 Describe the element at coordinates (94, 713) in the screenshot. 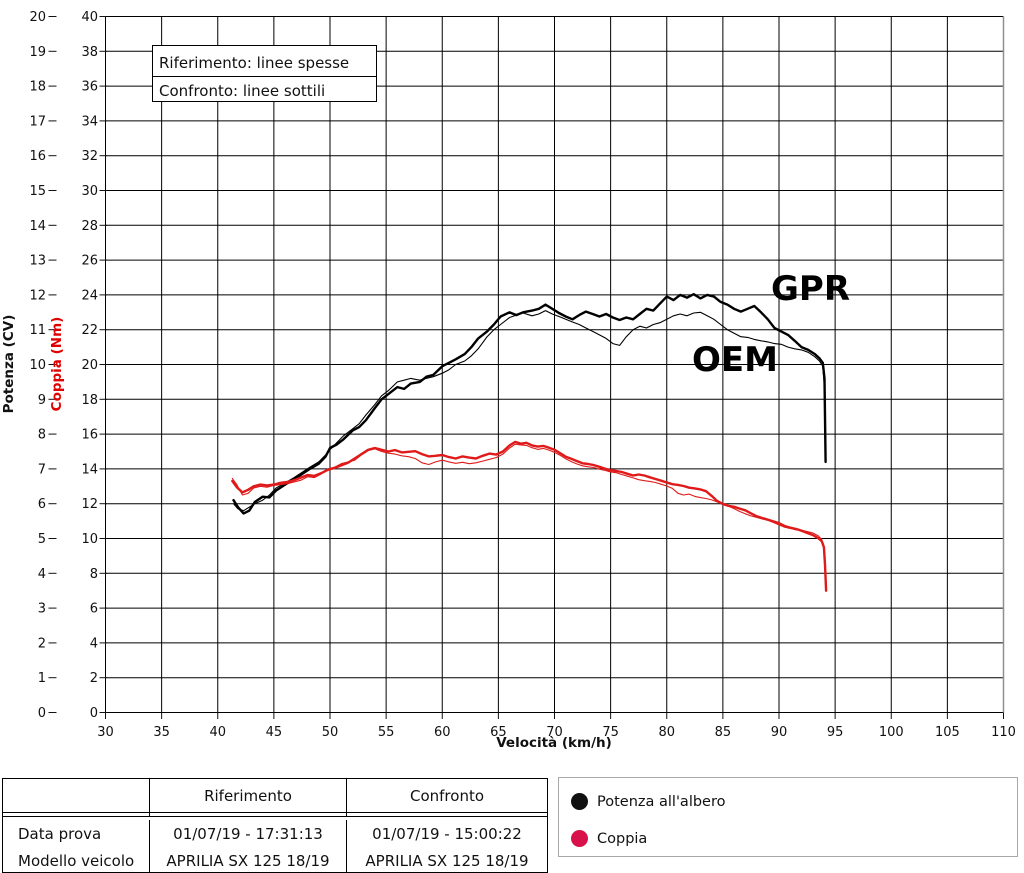

I see `torque-tick-label: 0` at that location.